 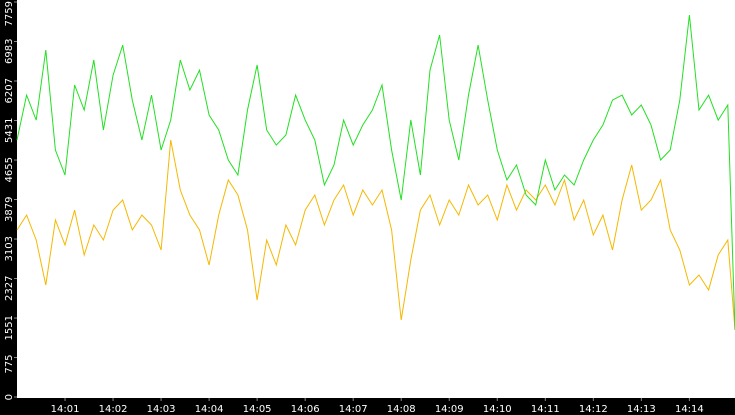 I want to click on x-tick-label: 14:05, so click(x=257, y=409).